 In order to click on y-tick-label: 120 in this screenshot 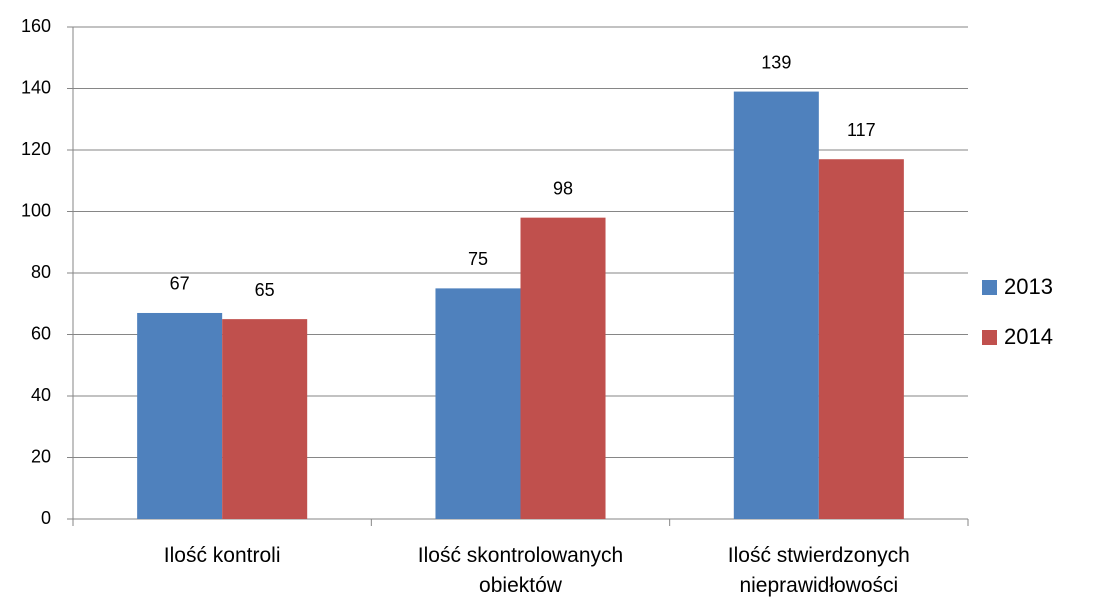, I will do `click(36, 149)`.